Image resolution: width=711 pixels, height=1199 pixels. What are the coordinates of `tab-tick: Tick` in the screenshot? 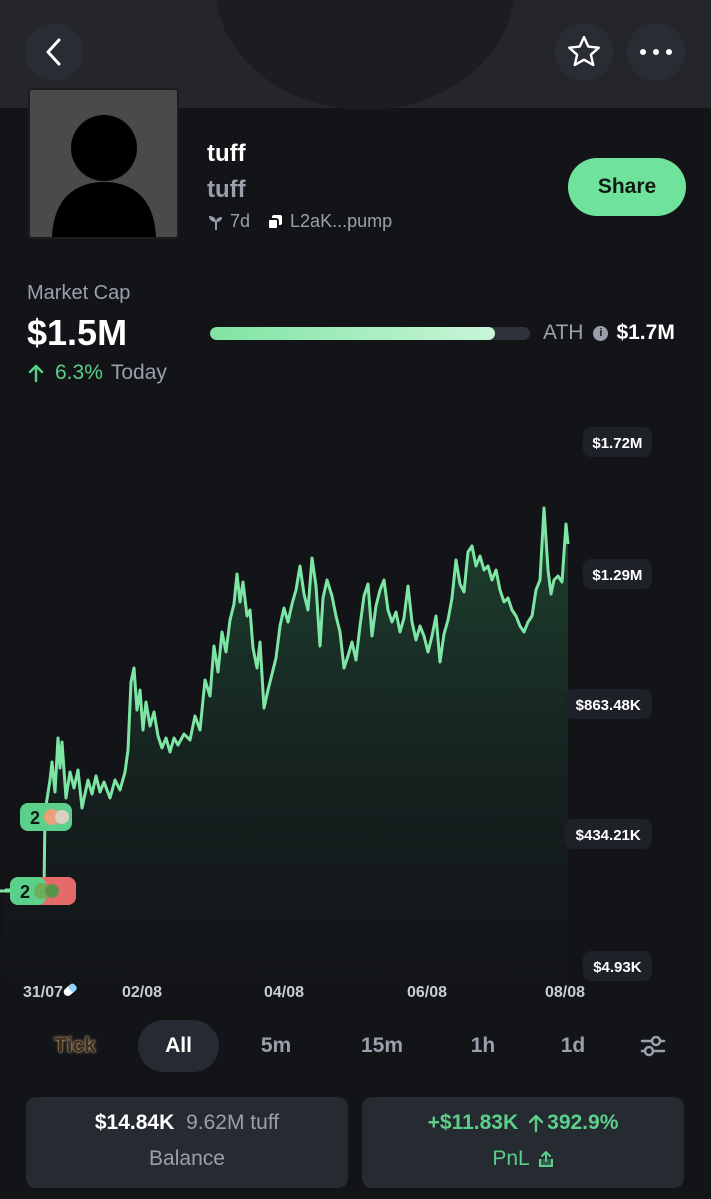 It's located at (75, 1045).